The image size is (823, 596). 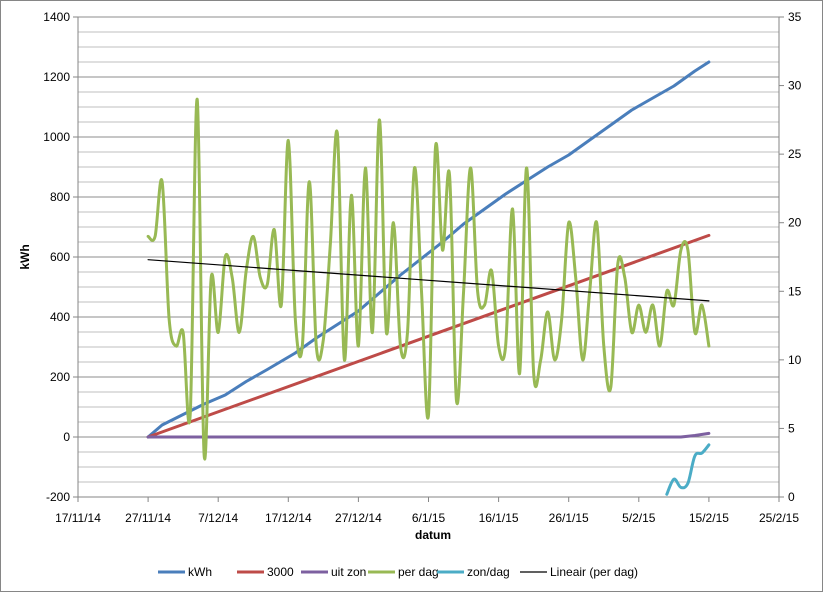 What do you see at coordinates (795, 86) in the screenshot?
I see `y-right-tick-label: 30` at bounding box center [795, 86].